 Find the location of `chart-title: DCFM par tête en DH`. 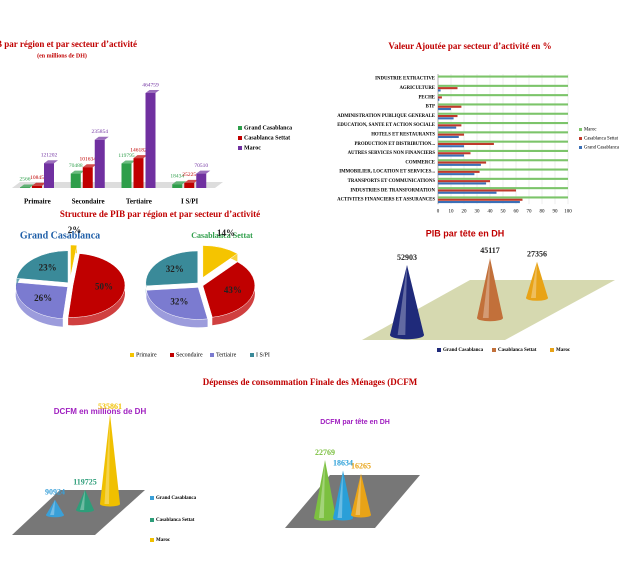

chart-title: DCFM par tête en DH is located at coordinates (355, 422).